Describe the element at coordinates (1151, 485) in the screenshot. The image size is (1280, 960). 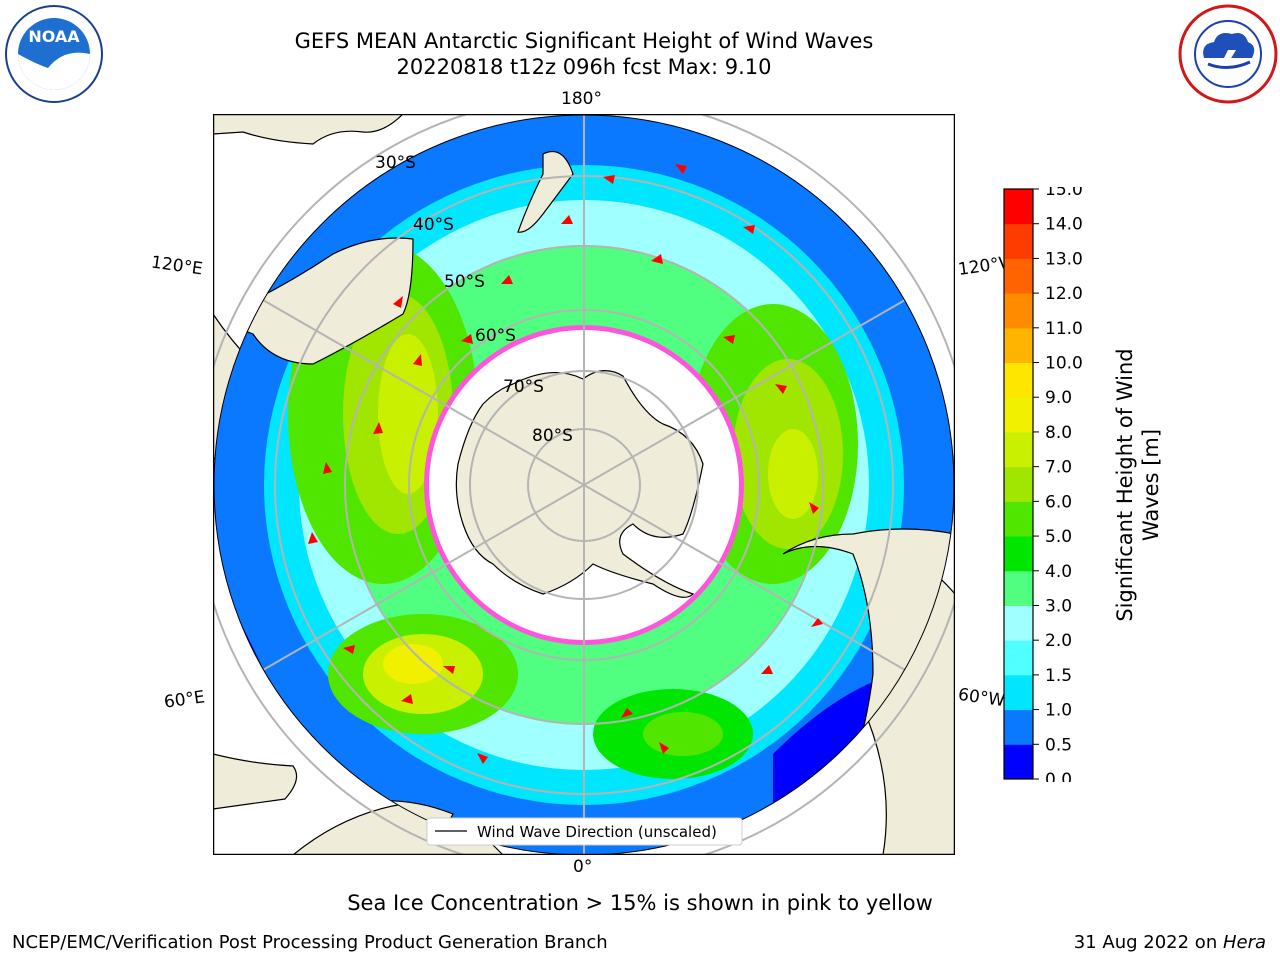
I see `colorbar-label-line2: Waves [m]` at that location.